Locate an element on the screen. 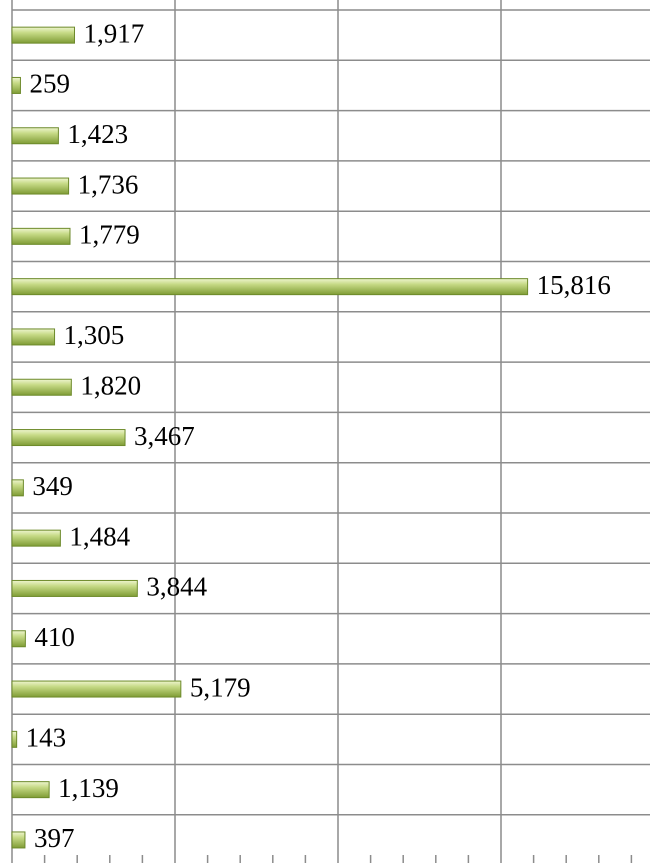 The image size is (650, 863). value-label: 259 is located at coordinates (49, 84).